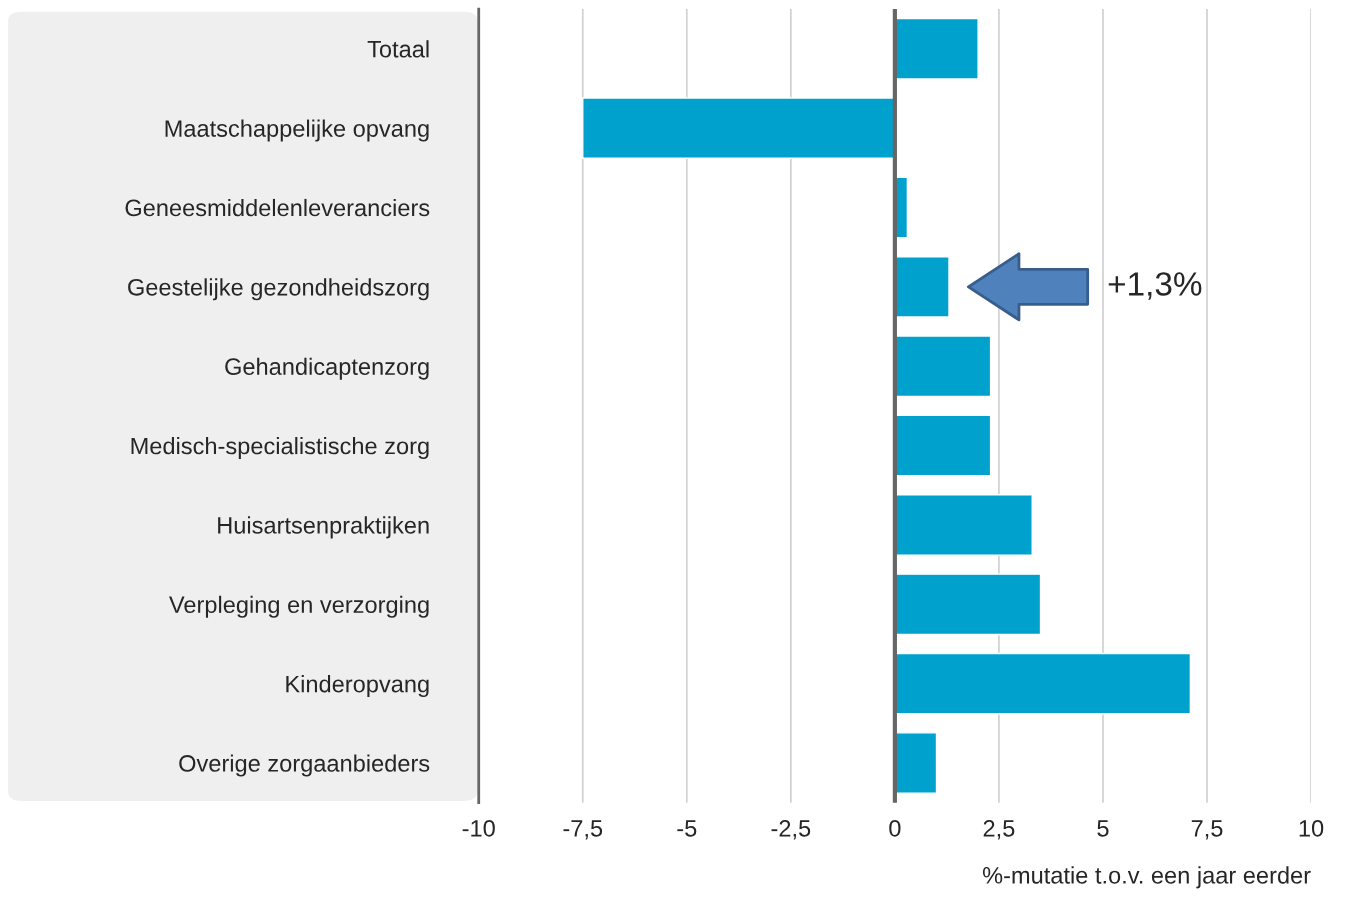  I want to click on x-tick-label: 5, so click(1103, 828).